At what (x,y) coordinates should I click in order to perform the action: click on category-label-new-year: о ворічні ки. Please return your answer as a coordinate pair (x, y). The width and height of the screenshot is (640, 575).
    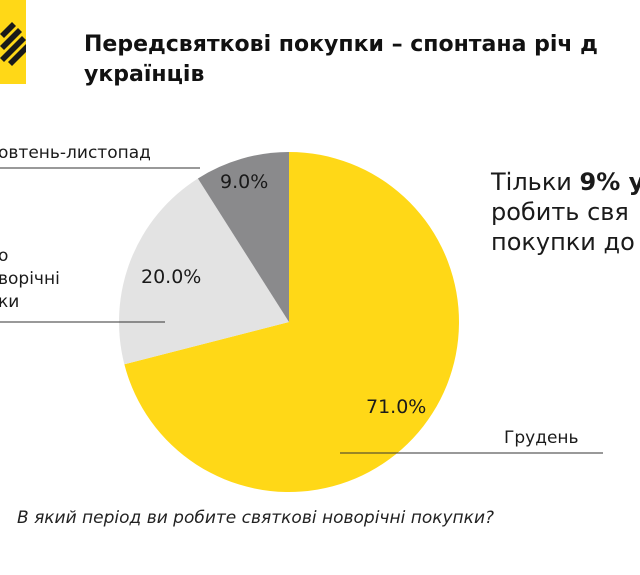
    Looking at the image, I should click on (30, 279).